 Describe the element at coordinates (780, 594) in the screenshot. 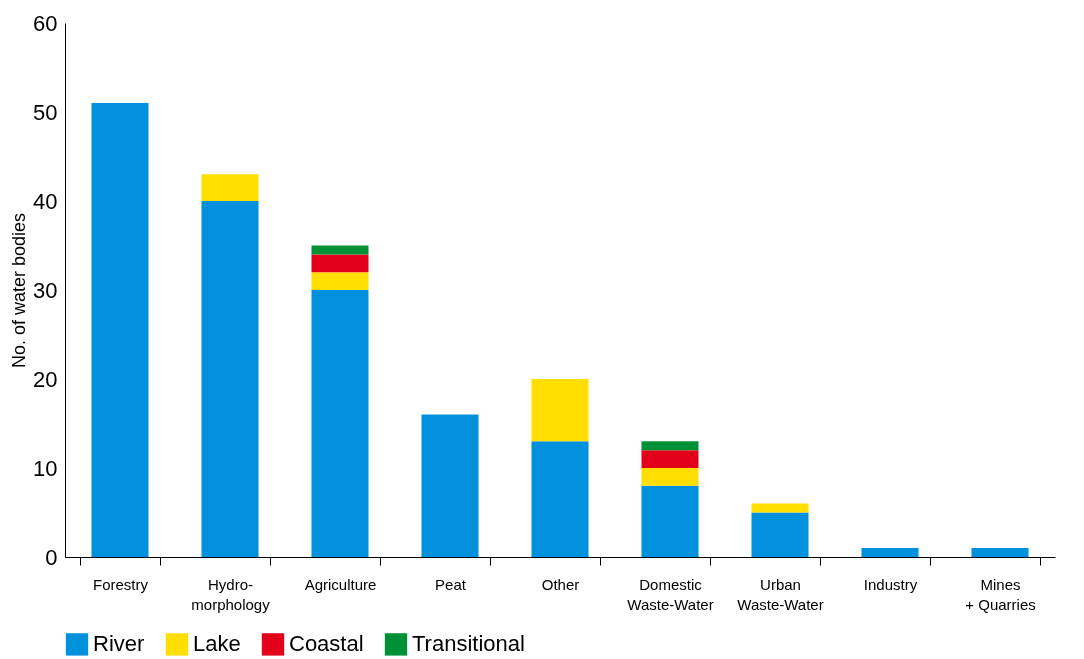

I see `x-tick-label: Urban Waste-Water` at that location.